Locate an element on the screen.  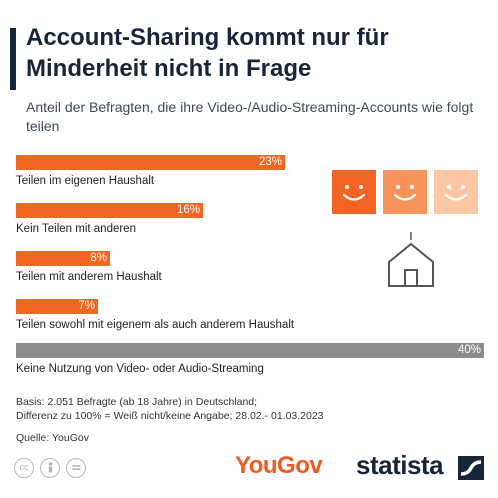
bar-value-label: 40% is located at coordinates (469, 350).